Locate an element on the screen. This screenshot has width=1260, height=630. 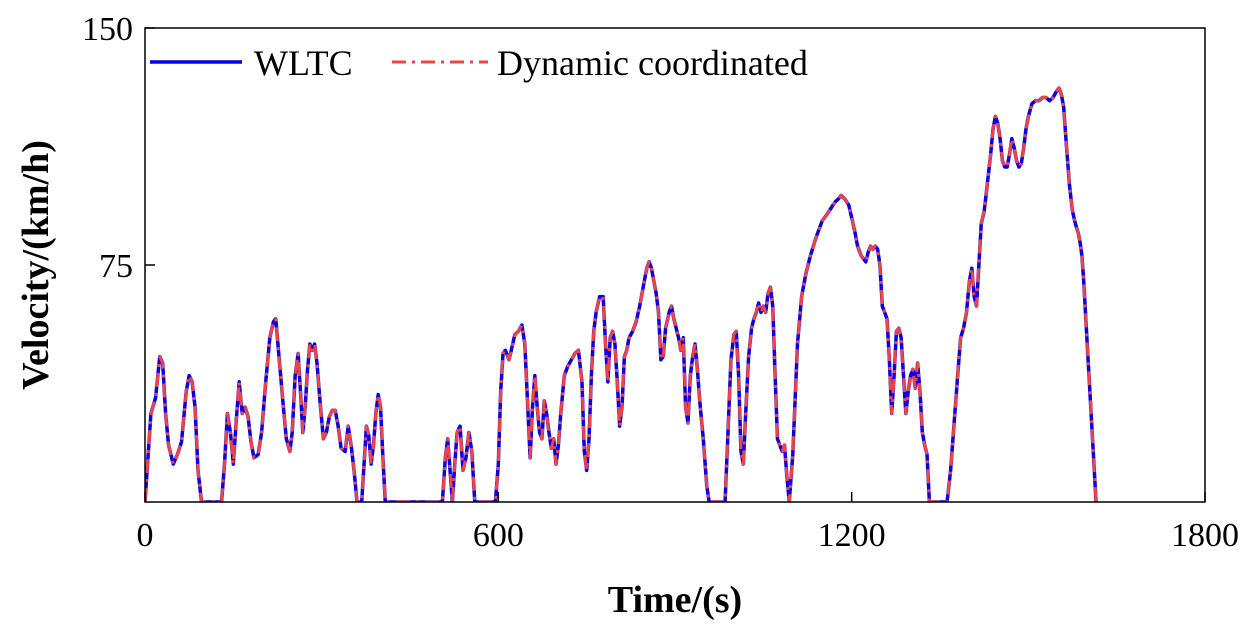
x-tick-label: 0 is located at coordinates (145, 535).